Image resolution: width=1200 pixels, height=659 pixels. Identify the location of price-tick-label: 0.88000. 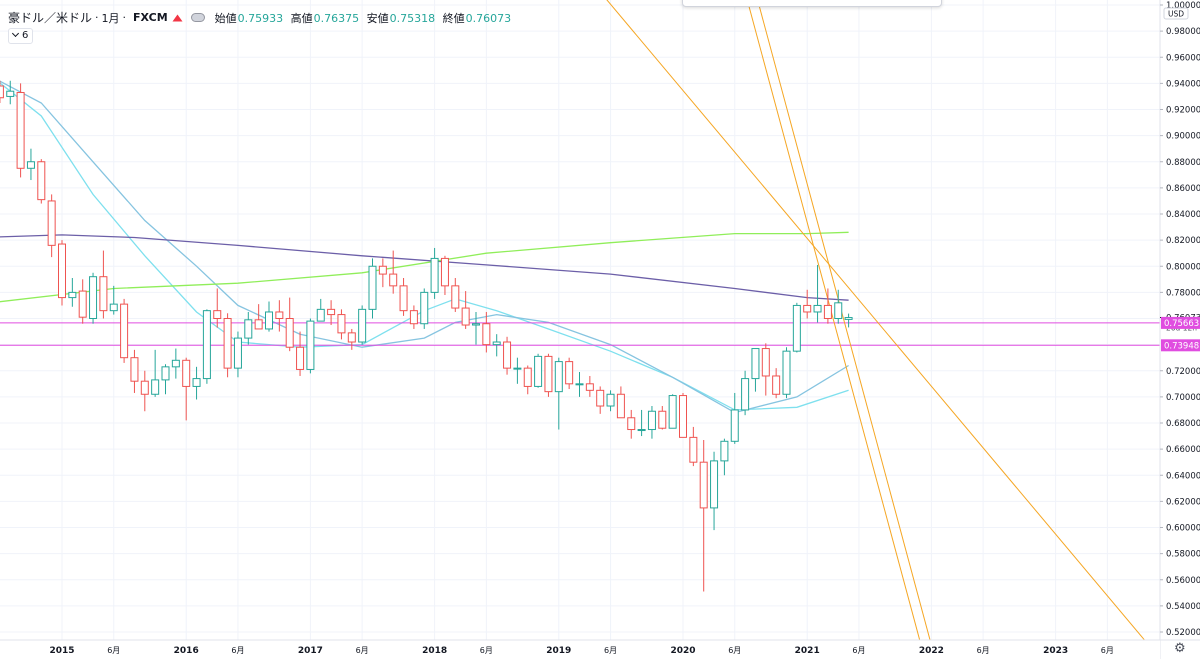
(1183, 163).